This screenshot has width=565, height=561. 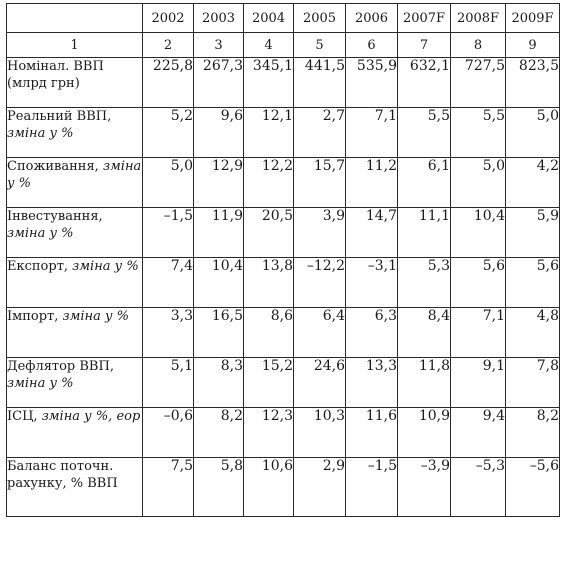 What do you see at coordinates (74, 282) in the screenshot?
I see `row-label: Експорт, зміна у %` at bounding box center [74, 282].